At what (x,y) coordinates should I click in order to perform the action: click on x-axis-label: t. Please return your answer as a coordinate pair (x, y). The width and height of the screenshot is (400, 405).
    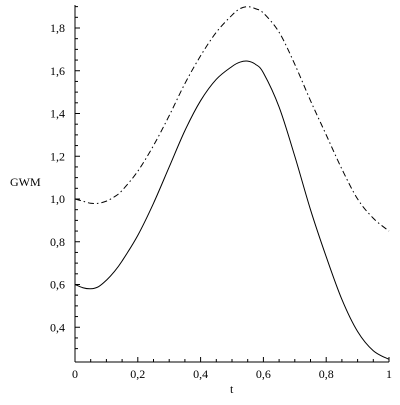
    Looking at the image, I should click on (232, 389).